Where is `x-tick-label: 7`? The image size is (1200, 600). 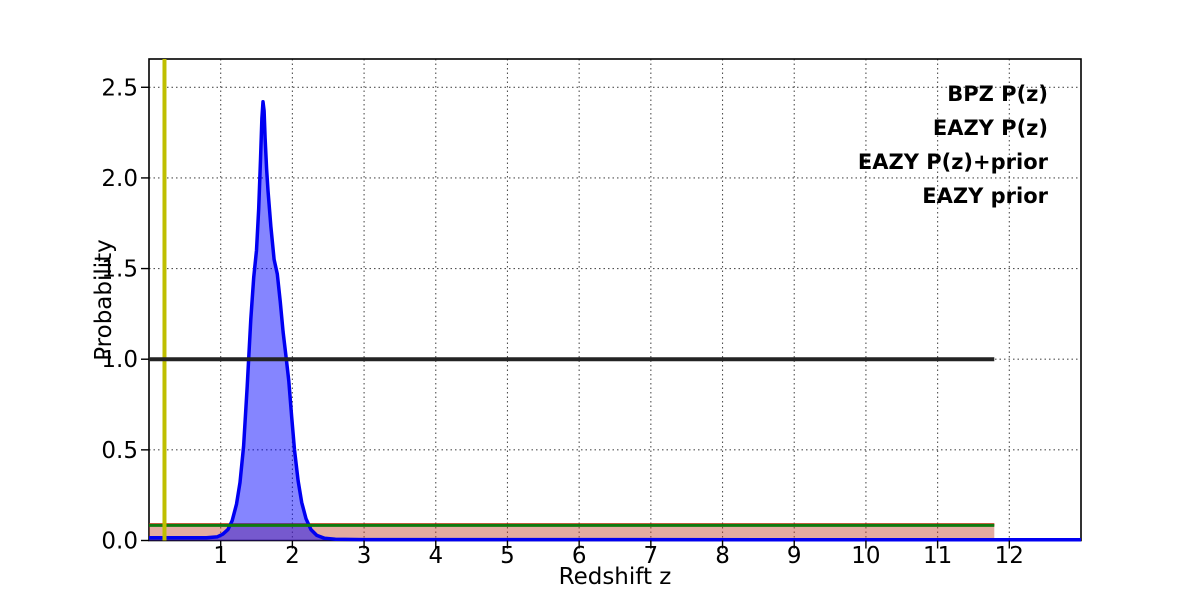 x-tick-label: 7 is located at coordinates (651, 556).